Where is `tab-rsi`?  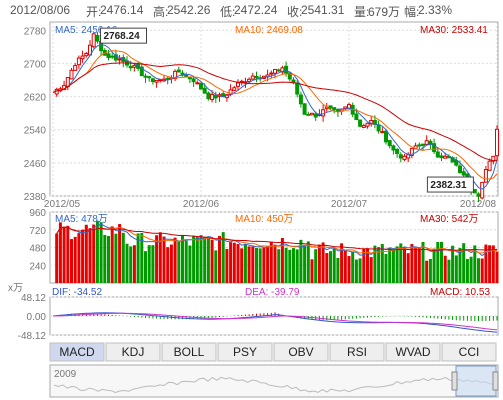
tab-rsi is located at coordinates (357, 352).